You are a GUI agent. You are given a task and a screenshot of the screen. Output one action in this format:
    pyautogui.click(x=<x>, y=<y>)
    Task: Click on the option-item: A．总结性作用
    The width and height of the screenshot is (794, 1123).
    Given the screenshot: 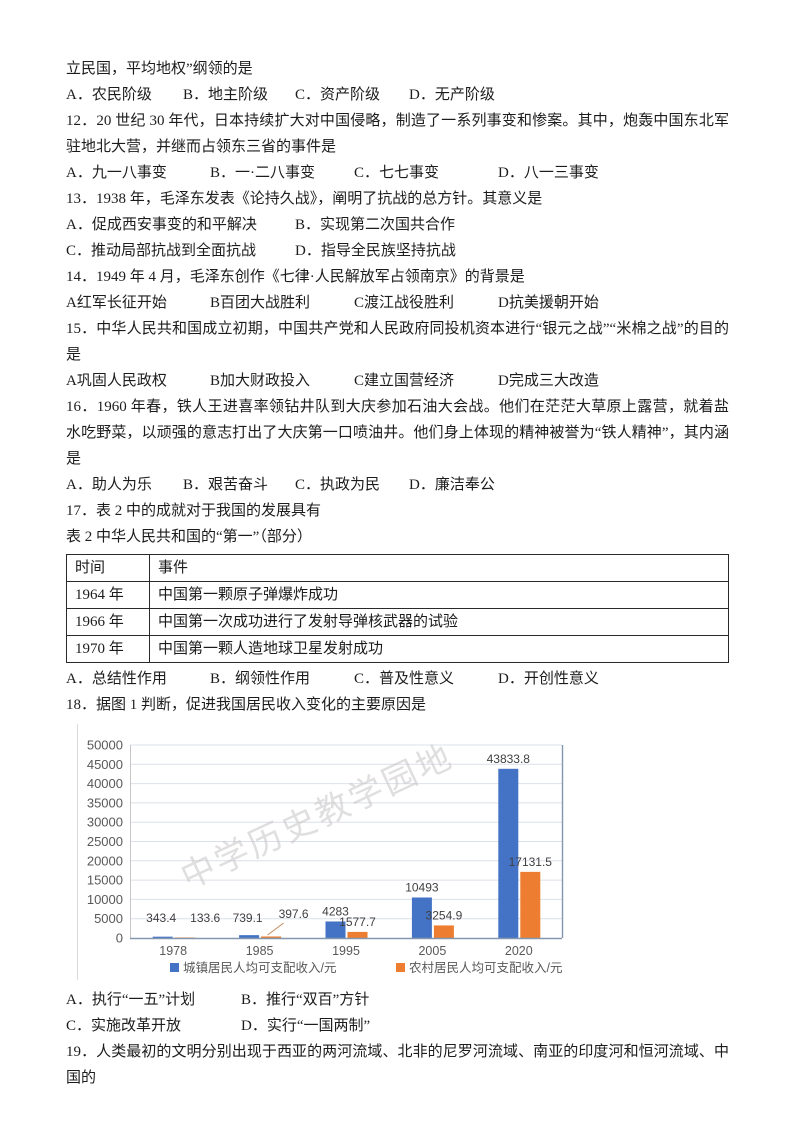 What is the action you would take?
    pyautogui.click(x=116, y=679)
    